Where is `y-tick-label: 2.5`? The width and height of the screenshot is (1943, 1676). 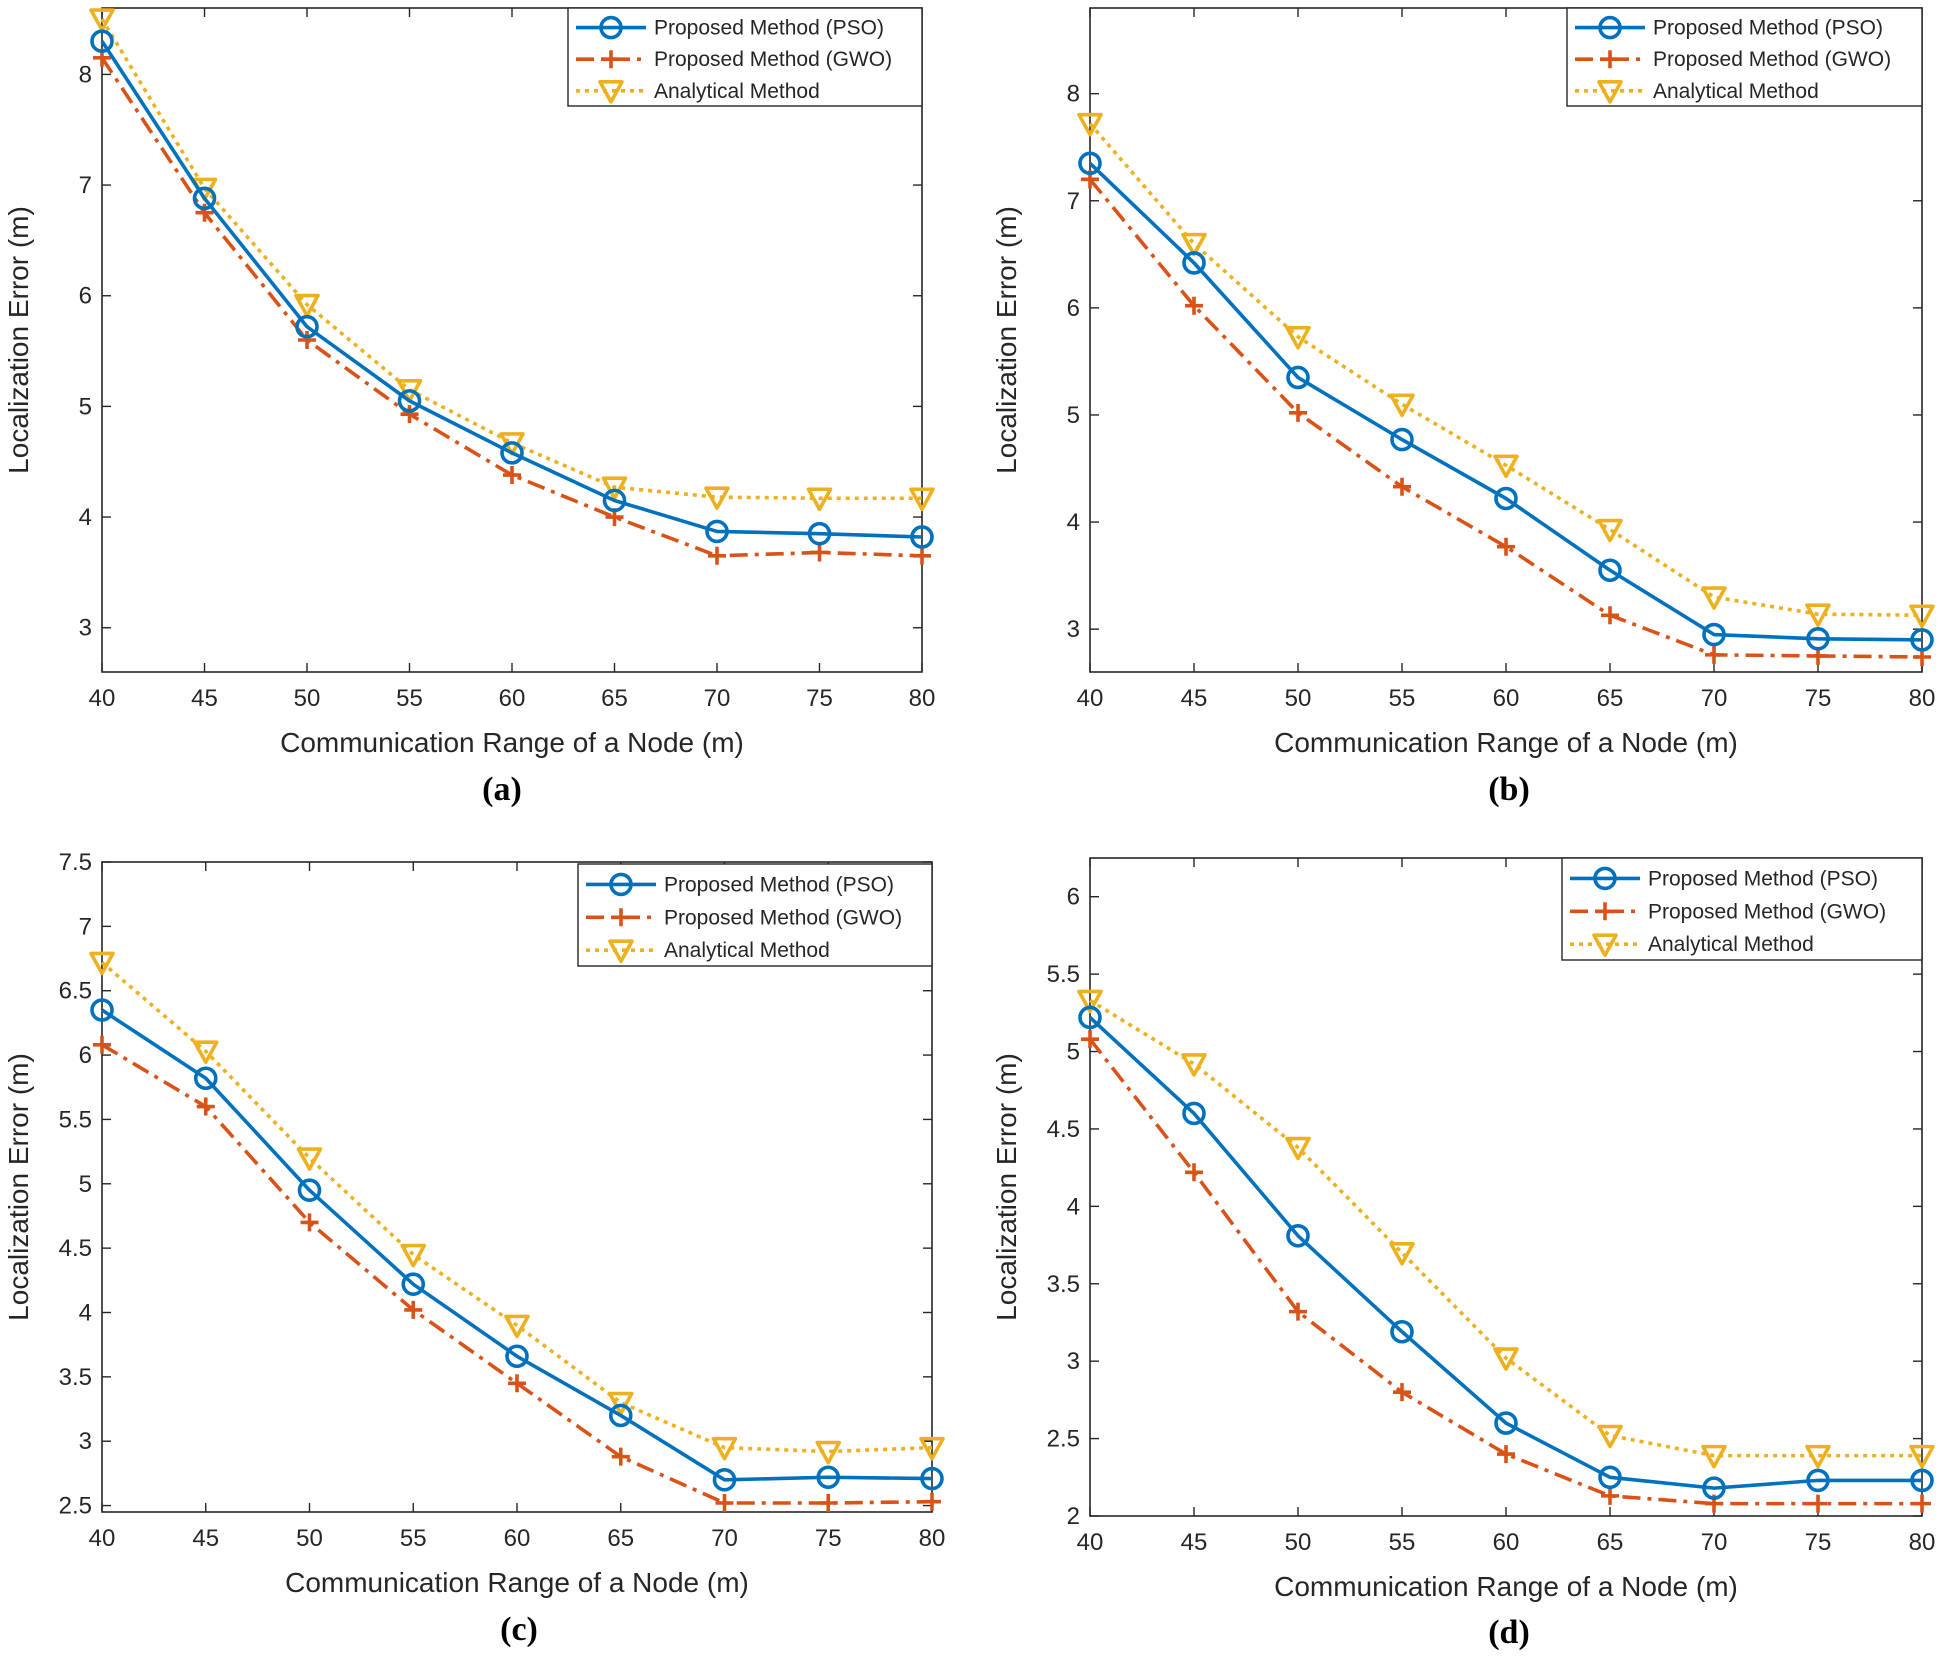 y-tick-label: 2.5 is located at coordinates (75, 1506).